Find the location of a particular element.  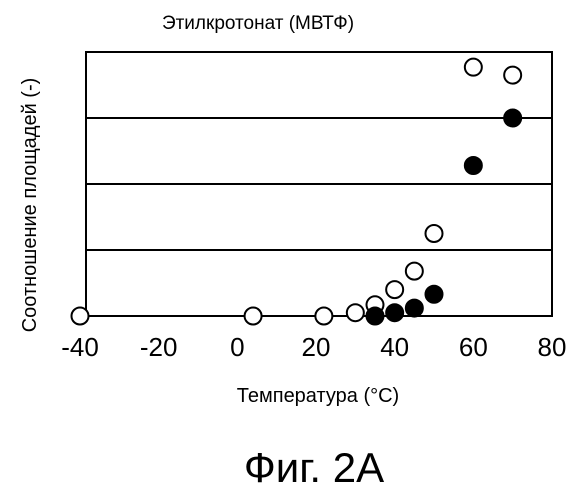

x-tick-label: 40 is located at coordinates (394, 347).